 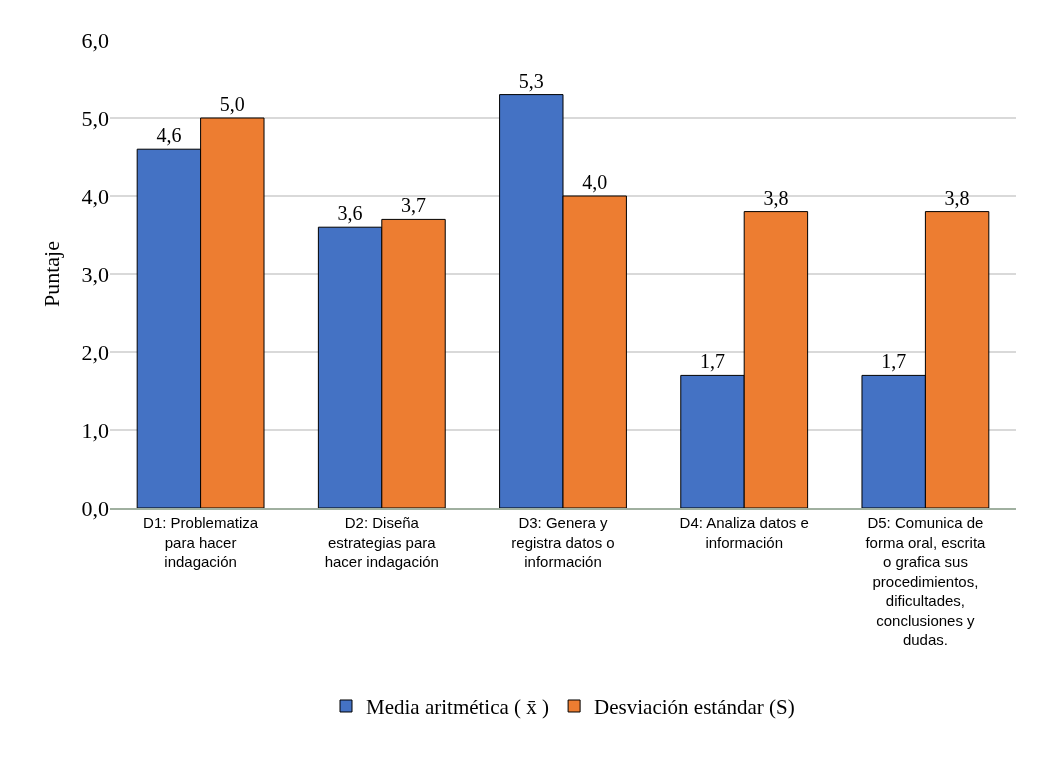 What do you see at coordinates (926, 581) in the screenshot?
I see `x-tick-label: D5: Comunica de forma oral, escrita o grafica sus procedimientos, dificultades, conclusiones y dudas.` at bounding box center [926, 581].